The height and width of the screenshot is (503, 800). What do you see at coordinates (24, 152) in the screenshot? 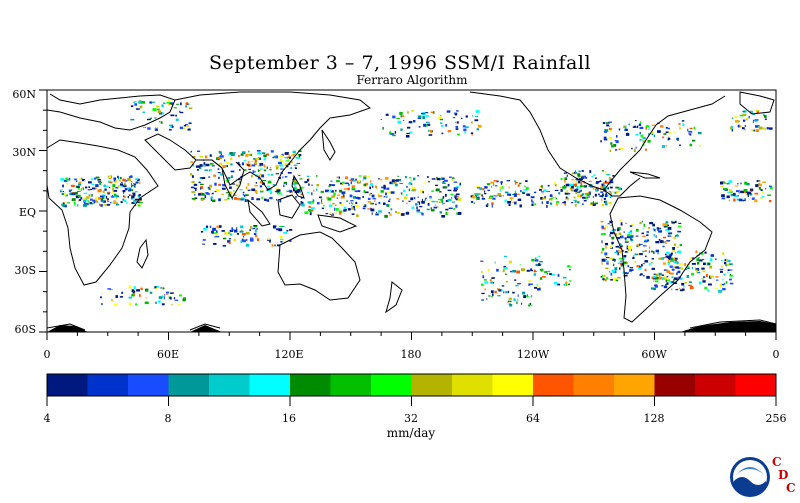
I see `lat-label-30n: 30N` at bounding box center [24, 152].